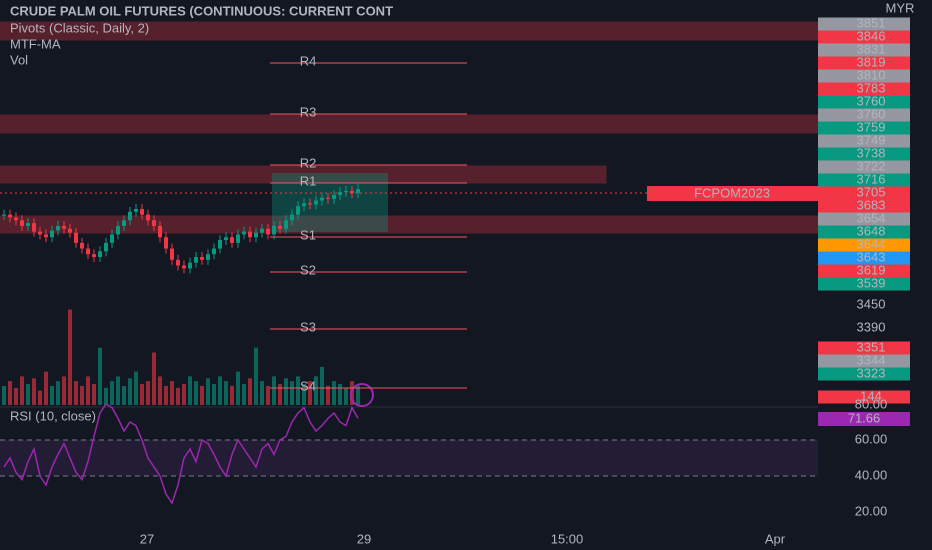  I want to click on unit: MYR, so click(900, 7).